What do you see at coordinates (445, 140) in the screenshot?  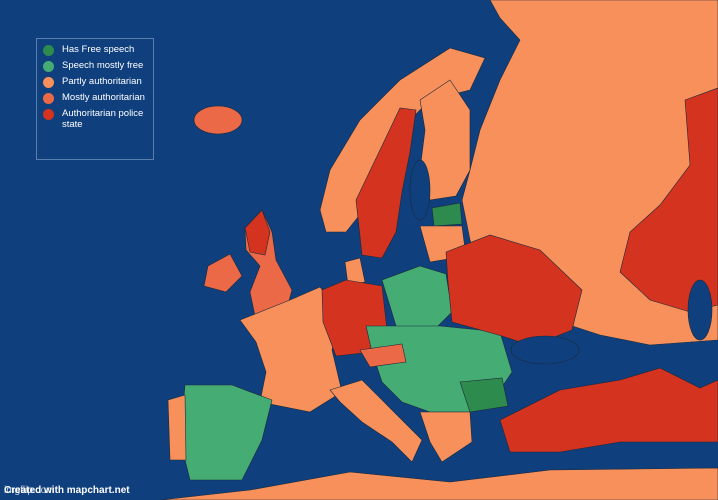 I see `finland` at bounding box center [445, 140].